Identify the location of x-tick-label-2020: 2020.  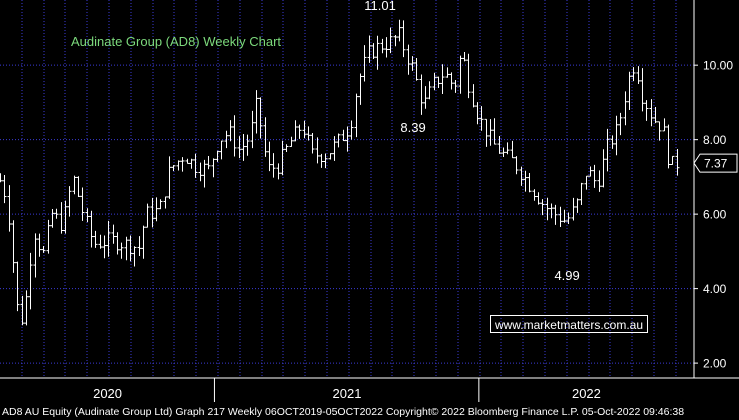
(107, 393).